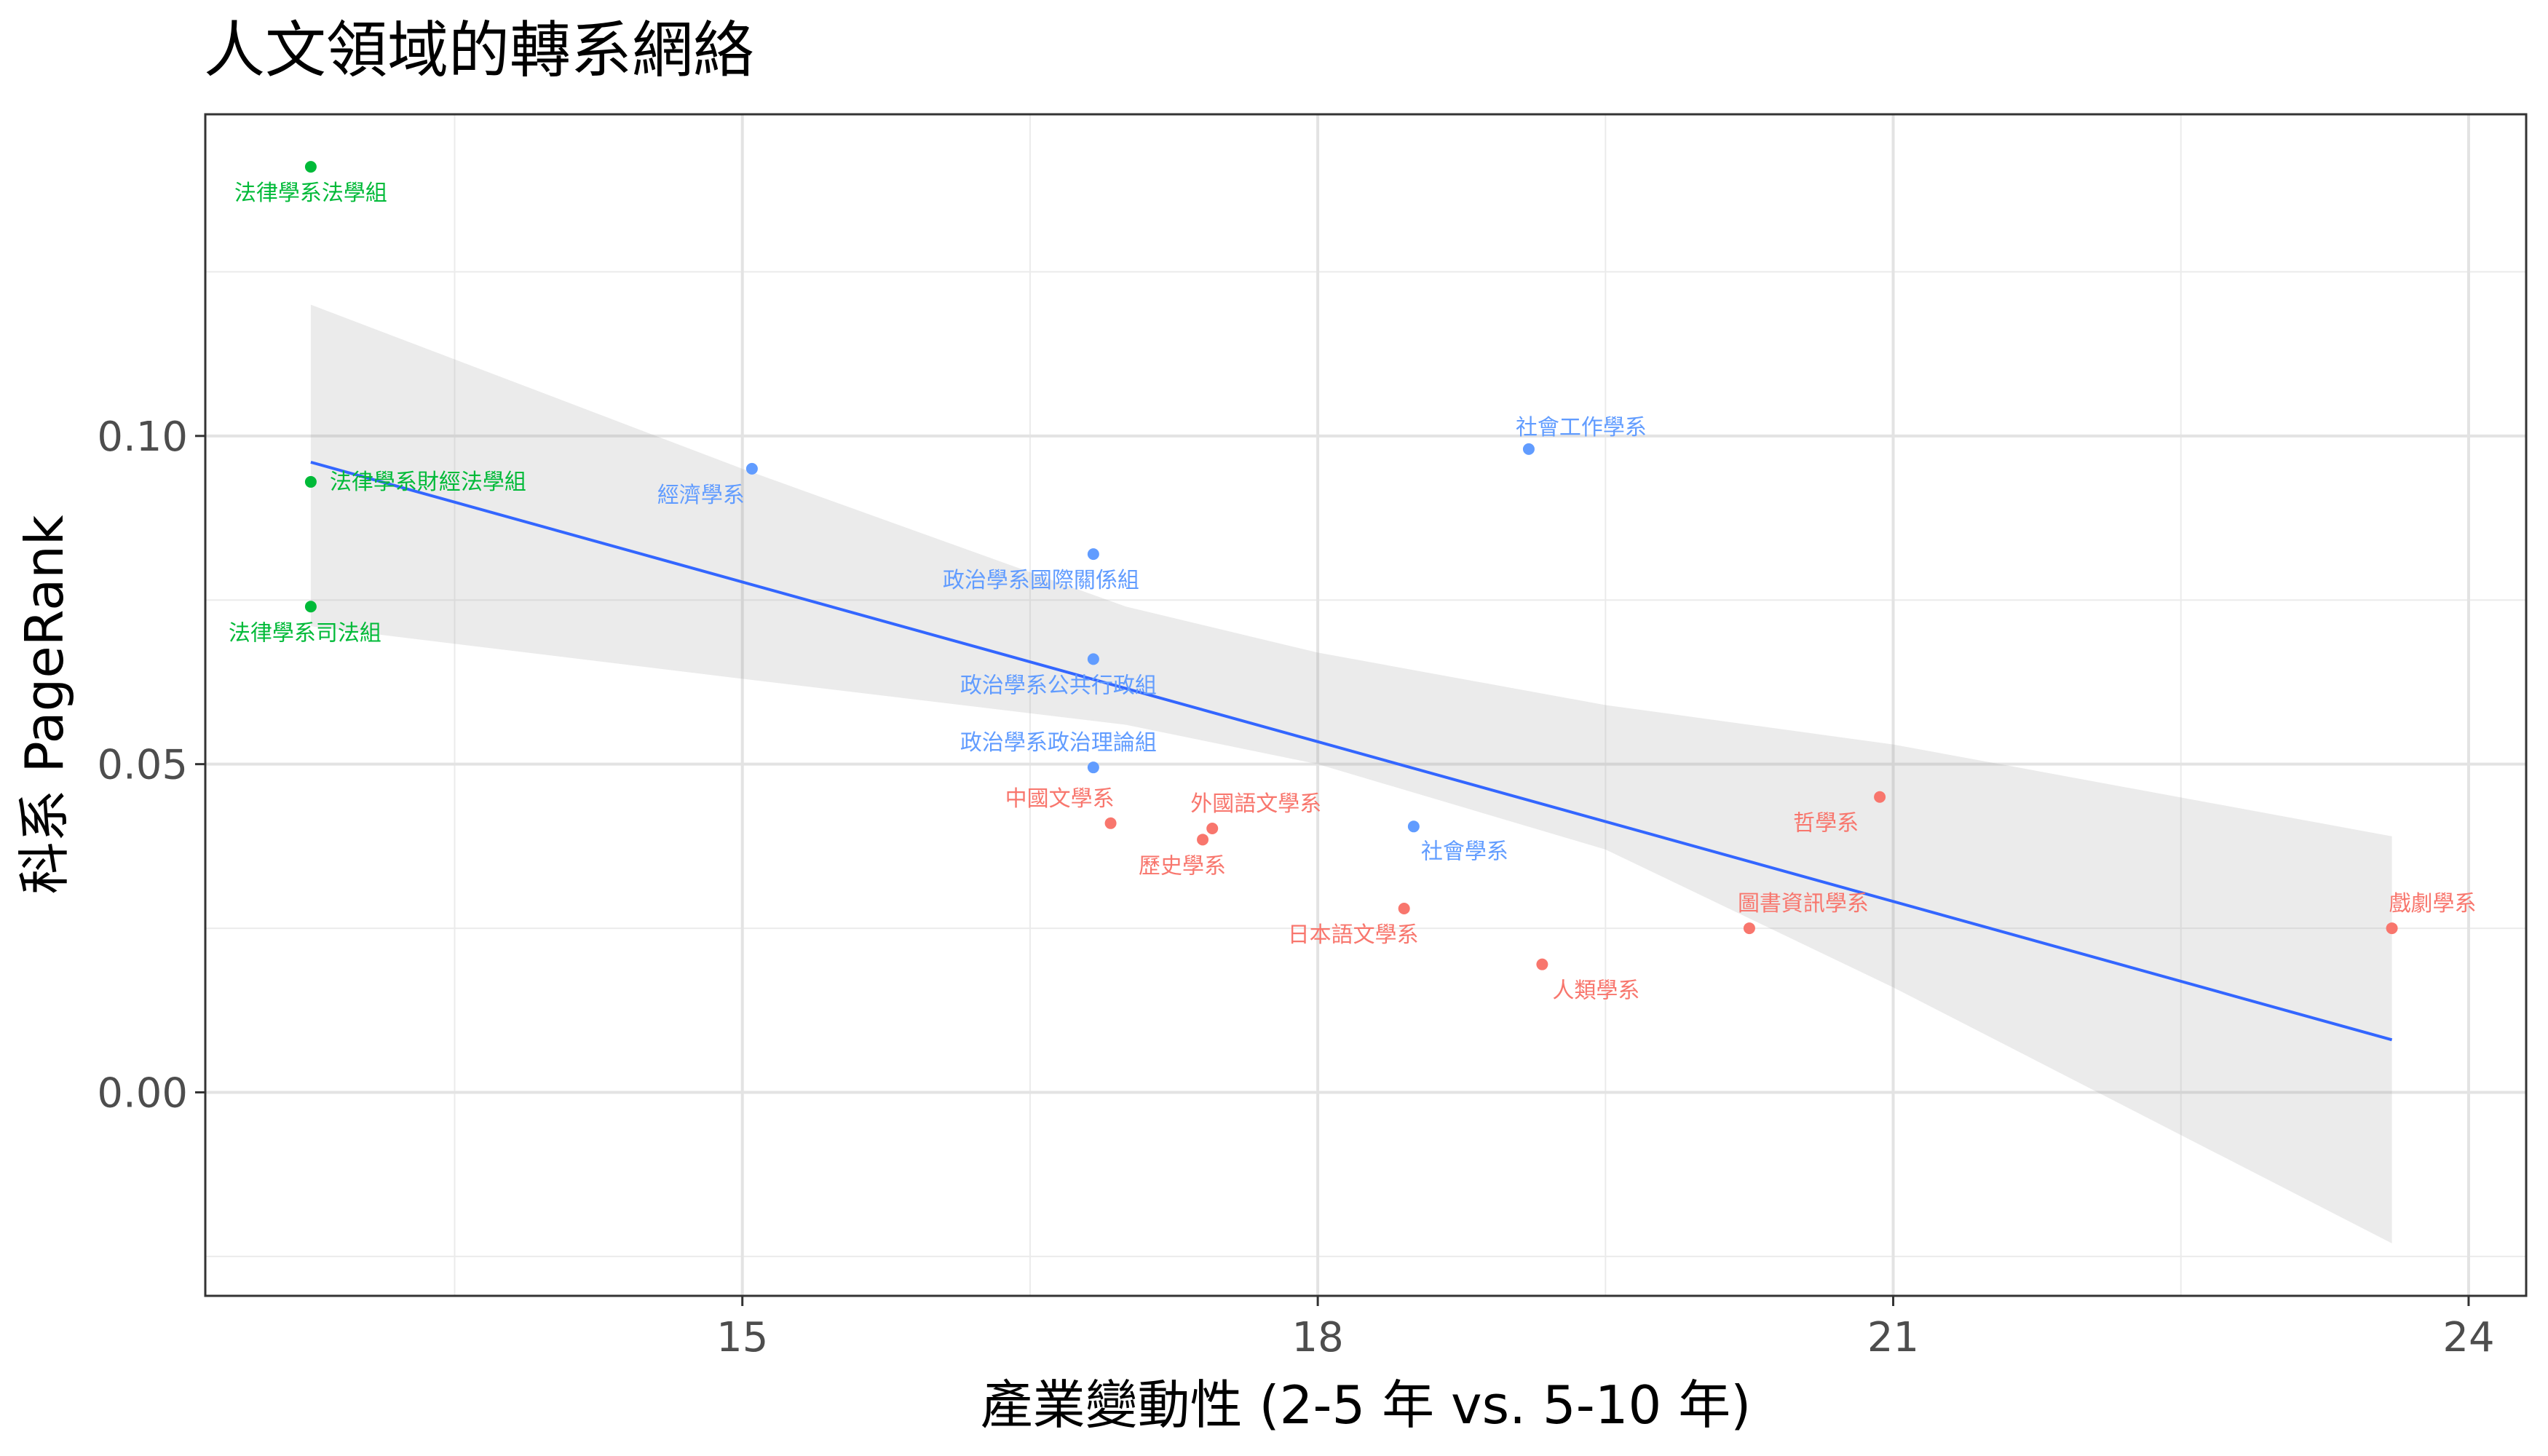 This screenshot has height=1456, width=2548. Describe the element at coordinates (310, 193) in the screenshot. I see `point-label: 法律學系法學組` at that location.